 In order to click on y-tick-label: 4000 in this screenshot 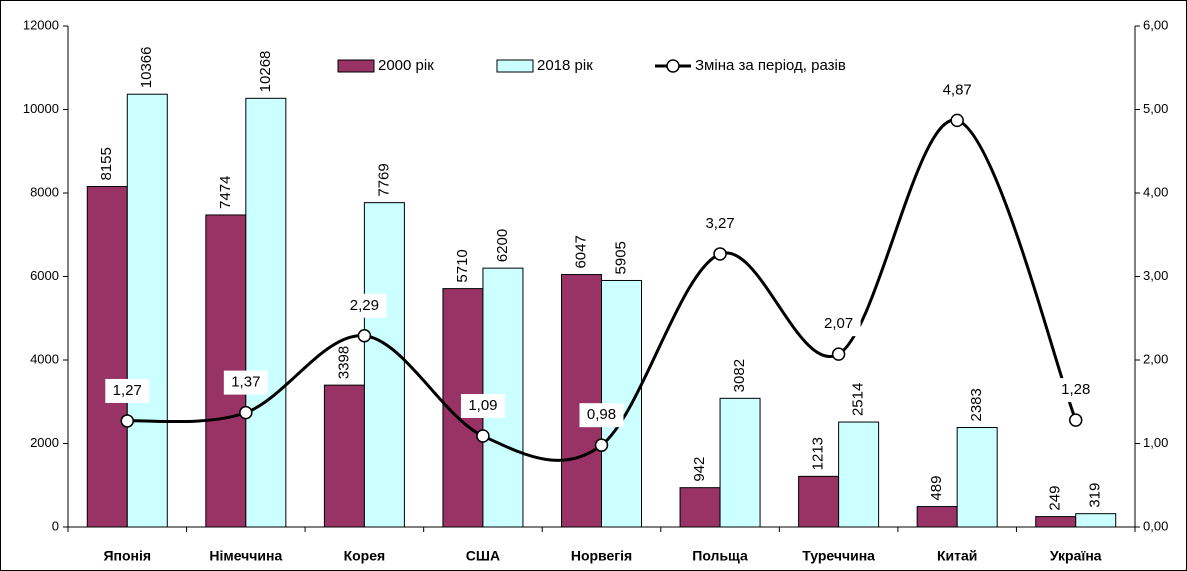, I will do `click(44, 358)`.